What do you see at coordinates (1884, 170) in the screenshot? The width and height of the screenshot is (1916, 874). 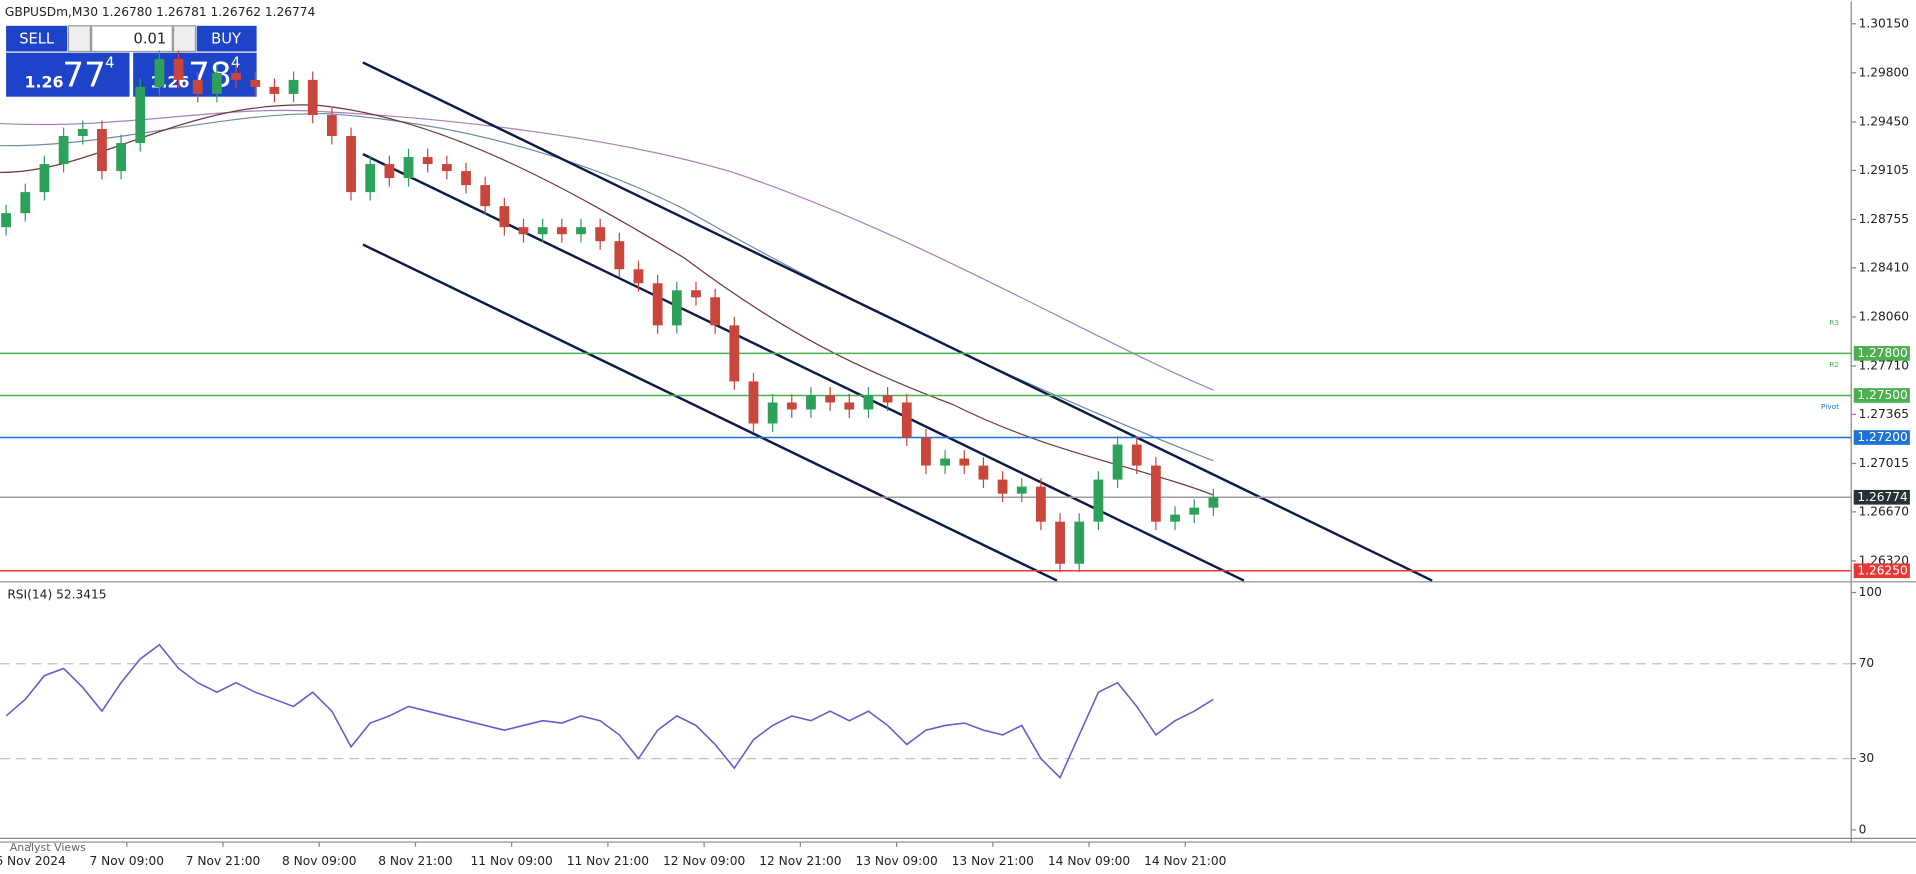 I see `y-tick-label: 1.29105` at bounding box center [1884, 170].